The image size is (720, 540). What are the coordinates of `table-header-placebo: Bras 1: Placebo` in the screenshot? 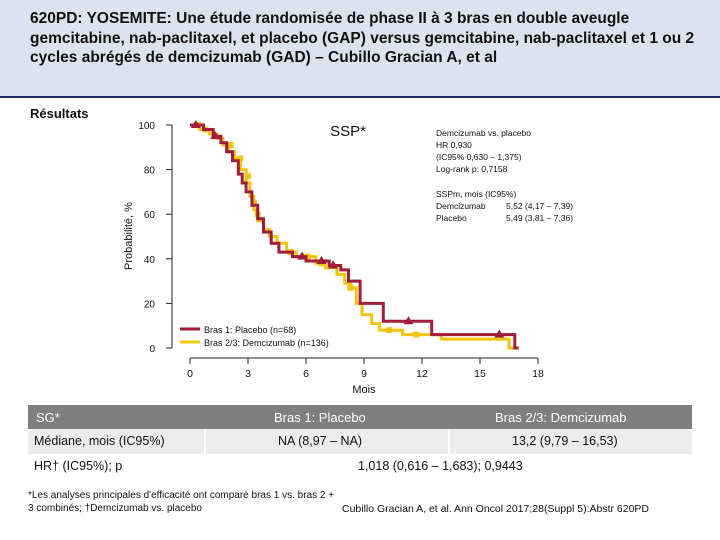 It's located at (320, 417).